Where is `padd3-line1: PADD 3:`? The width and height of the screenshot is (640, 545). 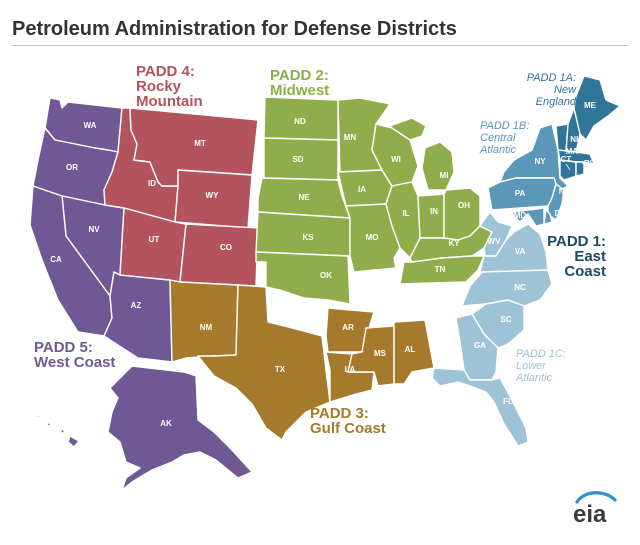 padd3-line1: PADD 3: is located at coordinates (339, 413).